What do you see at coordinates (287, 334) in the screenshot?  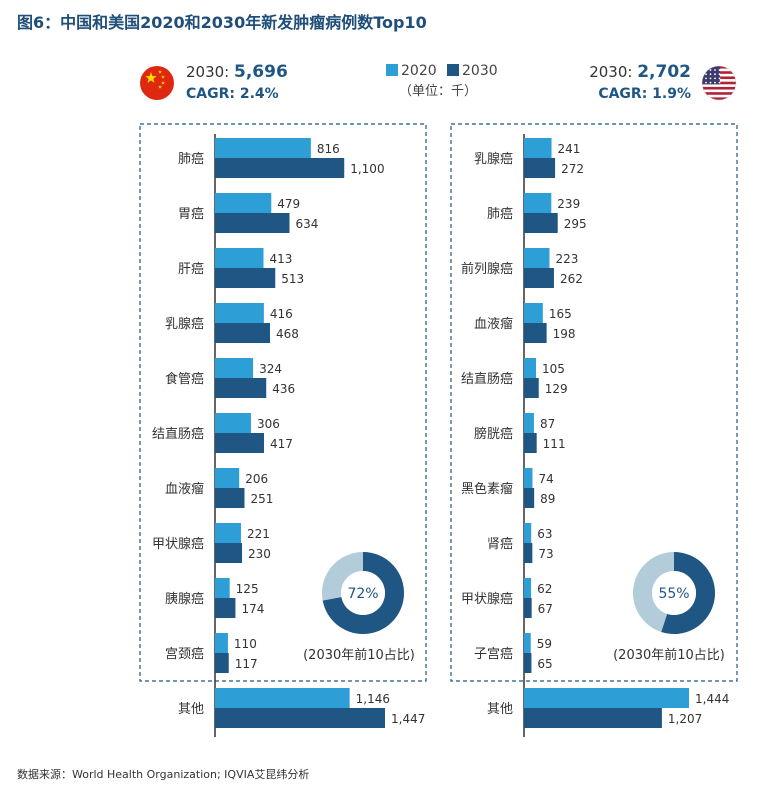 I see `value-label-2030: 468` at bounding box center [287, 334].